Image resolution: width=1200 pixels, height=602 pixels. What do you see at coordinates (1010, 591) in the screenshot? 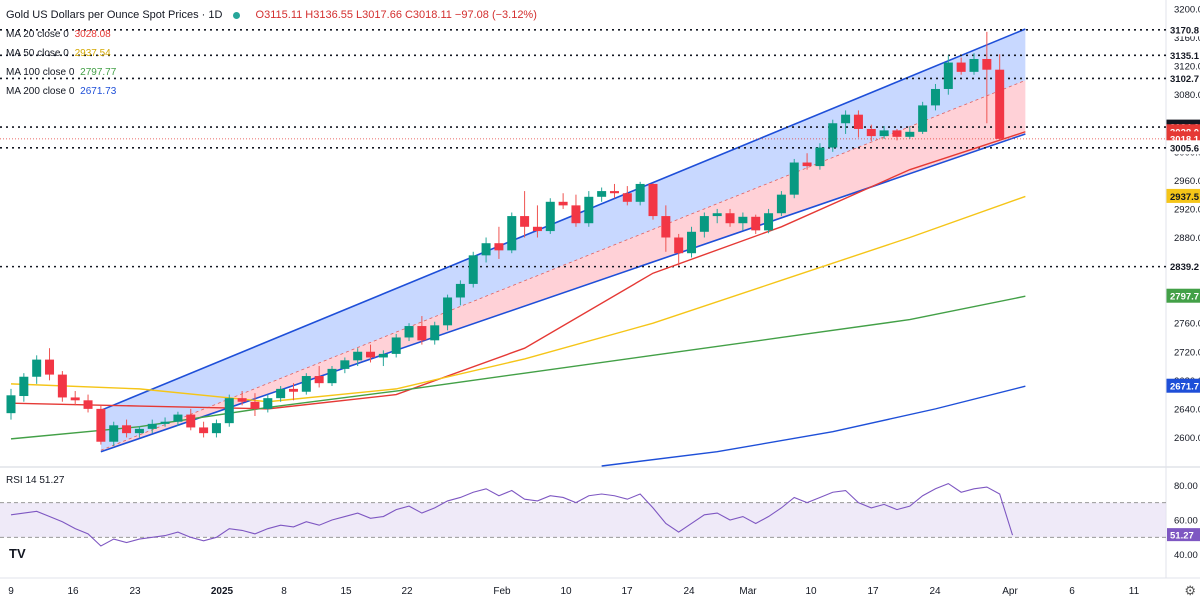
I see `time-tick-label: Apr` at bounding box center [1010, 591].